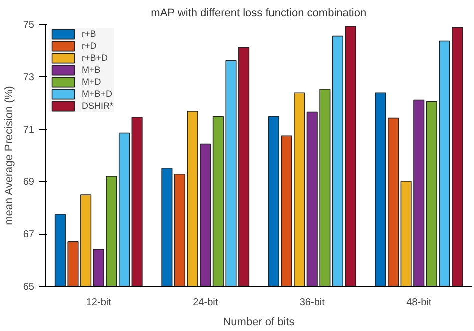  I want to click on y-tick-label: 71, so click(29, 130).